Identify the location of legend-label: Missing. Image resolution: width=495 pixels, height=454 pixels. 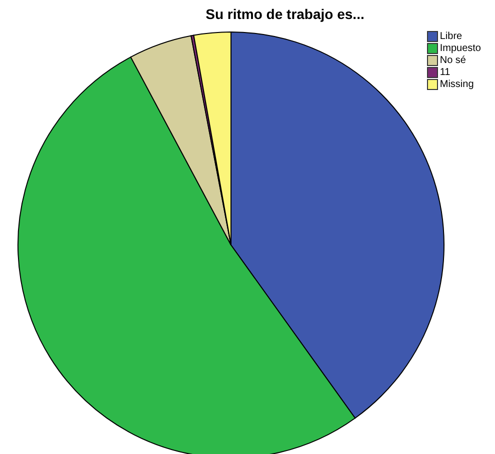
(457, 84).